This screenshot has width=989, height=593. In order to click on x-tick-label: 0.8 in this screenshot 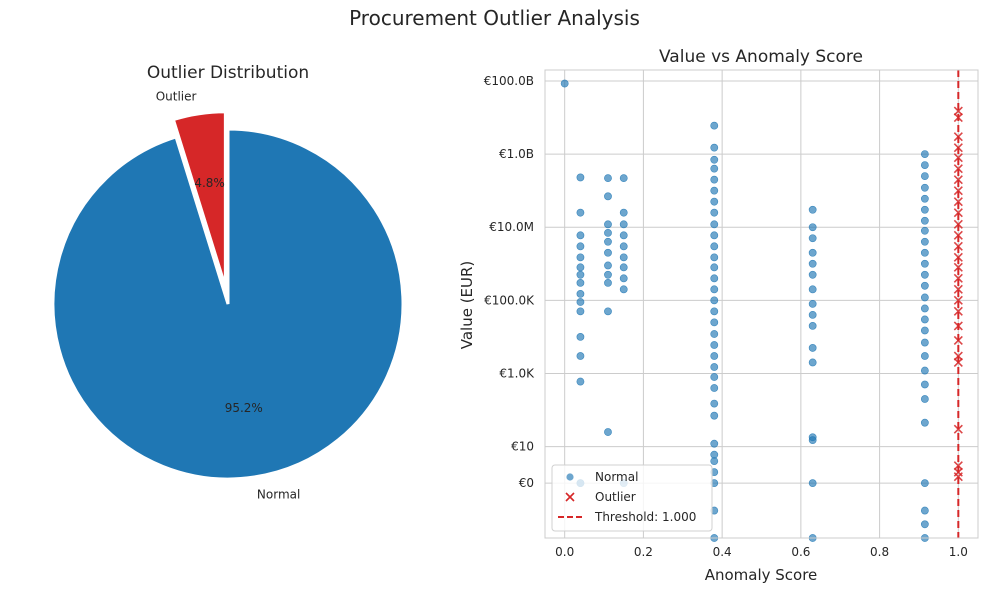, I will do `click(879, 552)`.